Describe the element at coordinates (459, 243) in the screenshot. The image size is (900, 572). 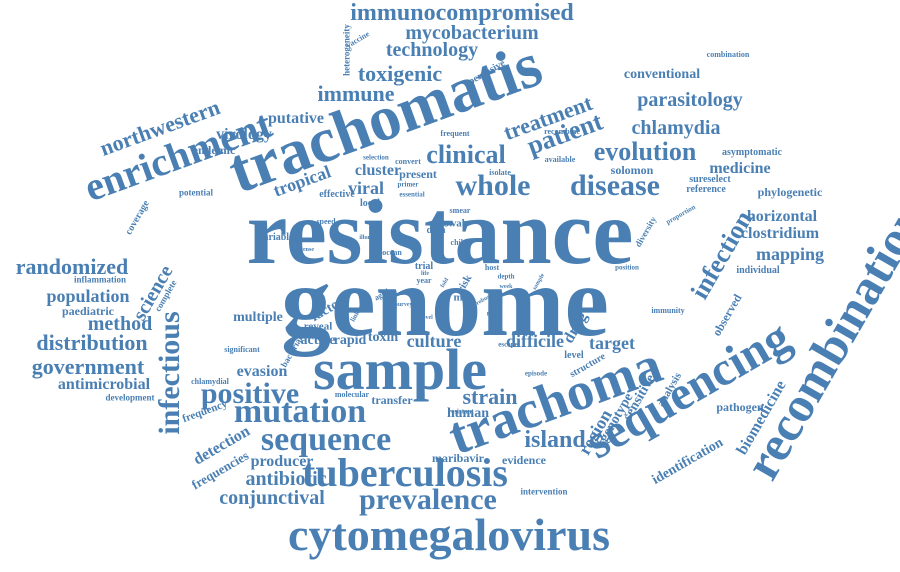
I see `word: child` at that location.